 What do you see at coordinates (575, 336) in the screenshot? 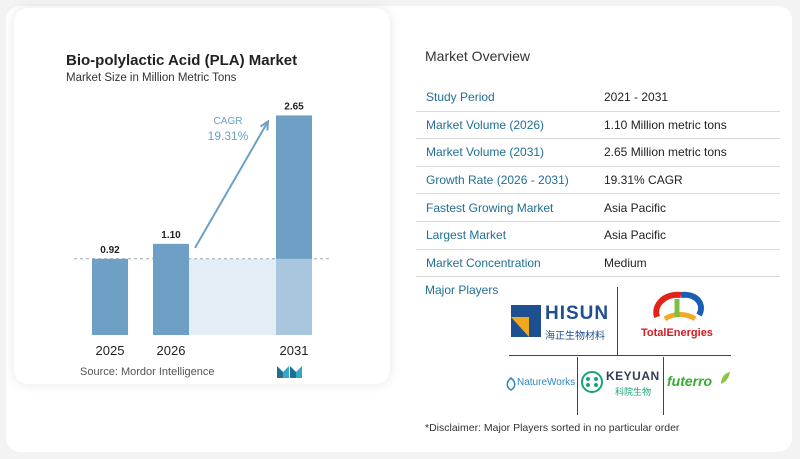
I see `hisun-chinese-name: 海正生物材料` at bounding box center [575, 336].